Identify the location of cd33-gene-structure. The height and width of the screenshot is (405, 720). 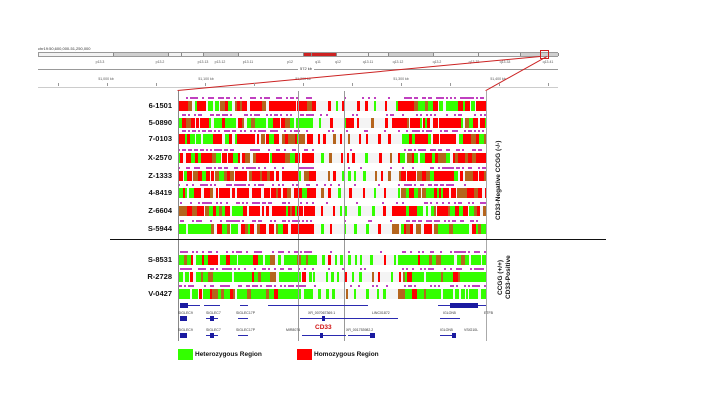
(324, 335).